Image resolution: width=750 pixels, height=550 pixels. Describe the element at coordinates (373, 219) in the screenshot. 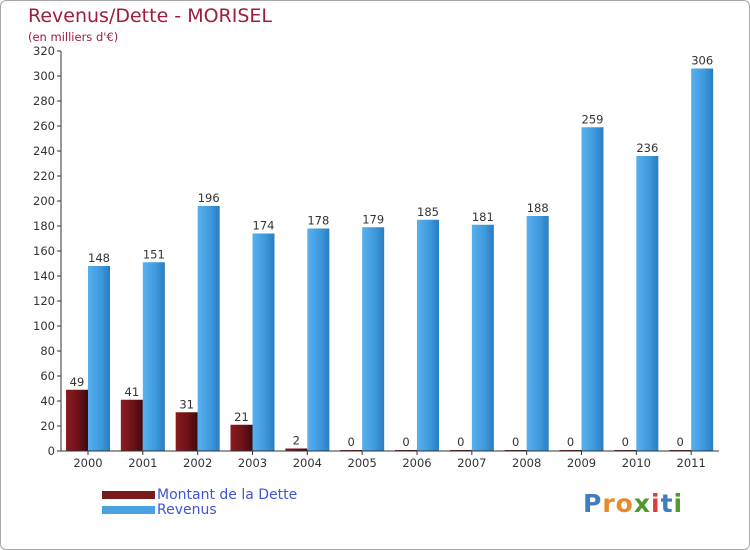

I see `data-label-revenue: 179` at that location.